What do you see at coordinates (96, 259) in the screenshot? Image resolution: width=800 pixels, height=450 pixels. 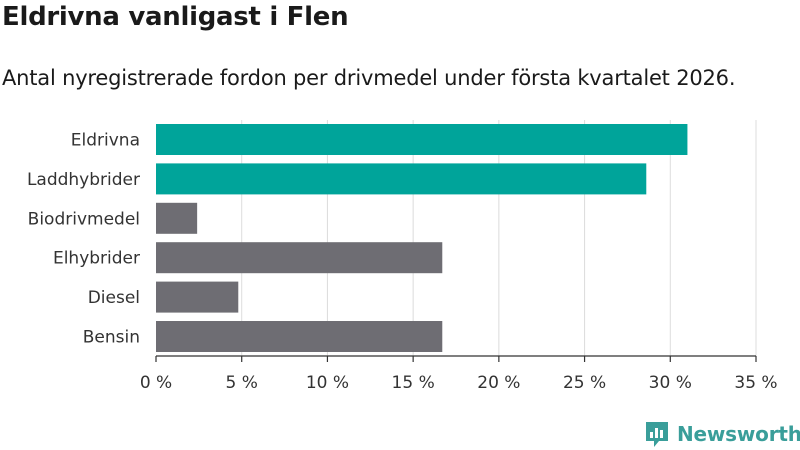 I see `category-label: Elhybrider` at bounding box center [96, 259].